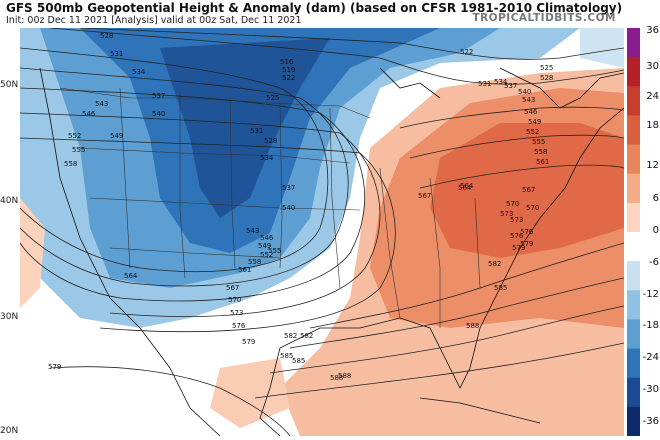  What do you see at coordinates (652, 66) in the screenshot?
I see `colorbar-label: 30` at bounding box center [652, 66].